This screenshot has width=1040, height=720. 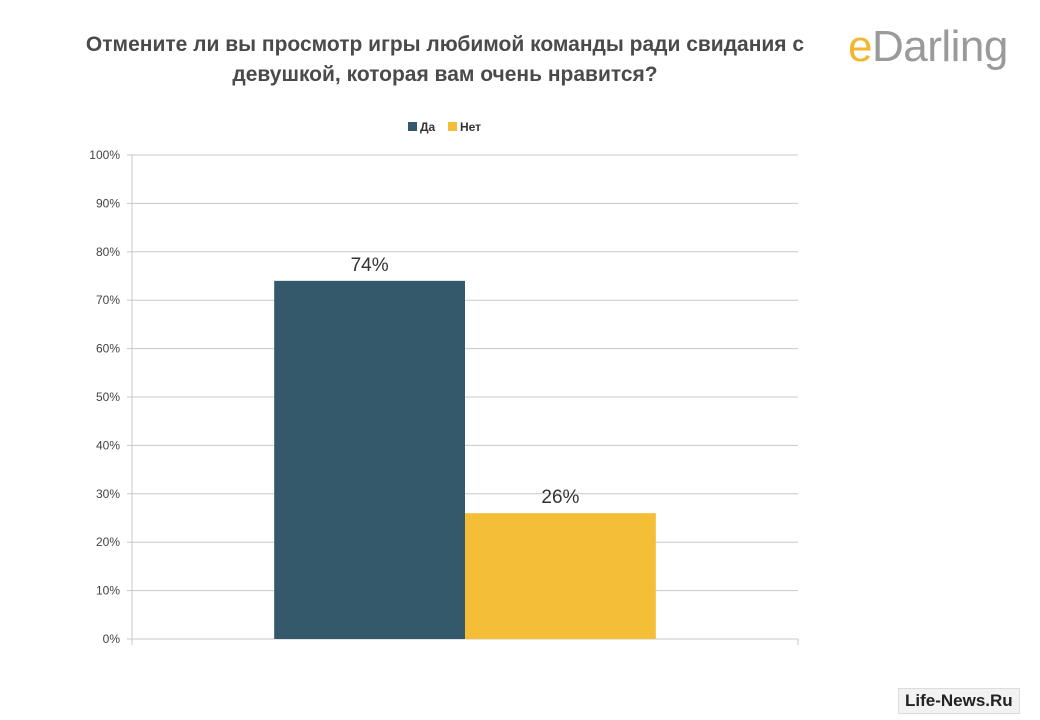 What do you see at coordinates (108, 397) in the screenshot?
I see `y-tick-label: 50%` at bounding box center [108, 397].